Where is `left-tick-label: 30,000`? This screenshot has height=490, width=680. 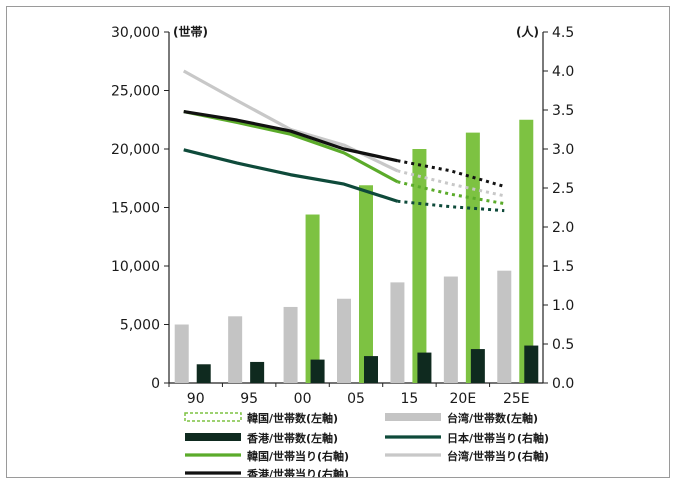 left-tick-label: 30,000 is located at coordinates (135, 33).